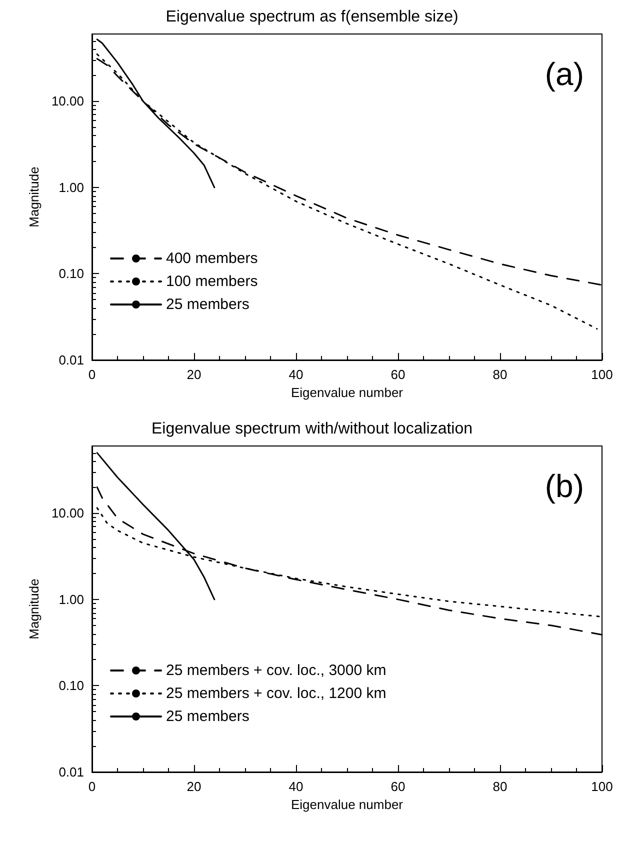 The image size is (624, 841). Describe the element at coordinates (564, 486) in the screenshot. I see `annotation: (b)` at that location.